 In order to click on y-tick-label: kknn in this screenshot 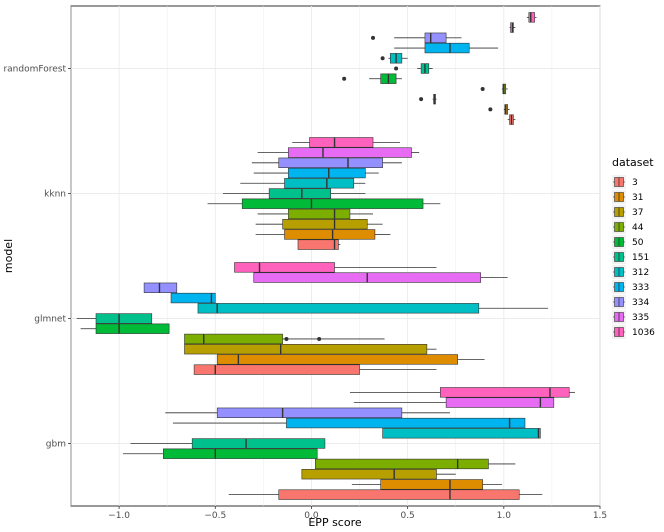, I will do `click(55, 195)`.